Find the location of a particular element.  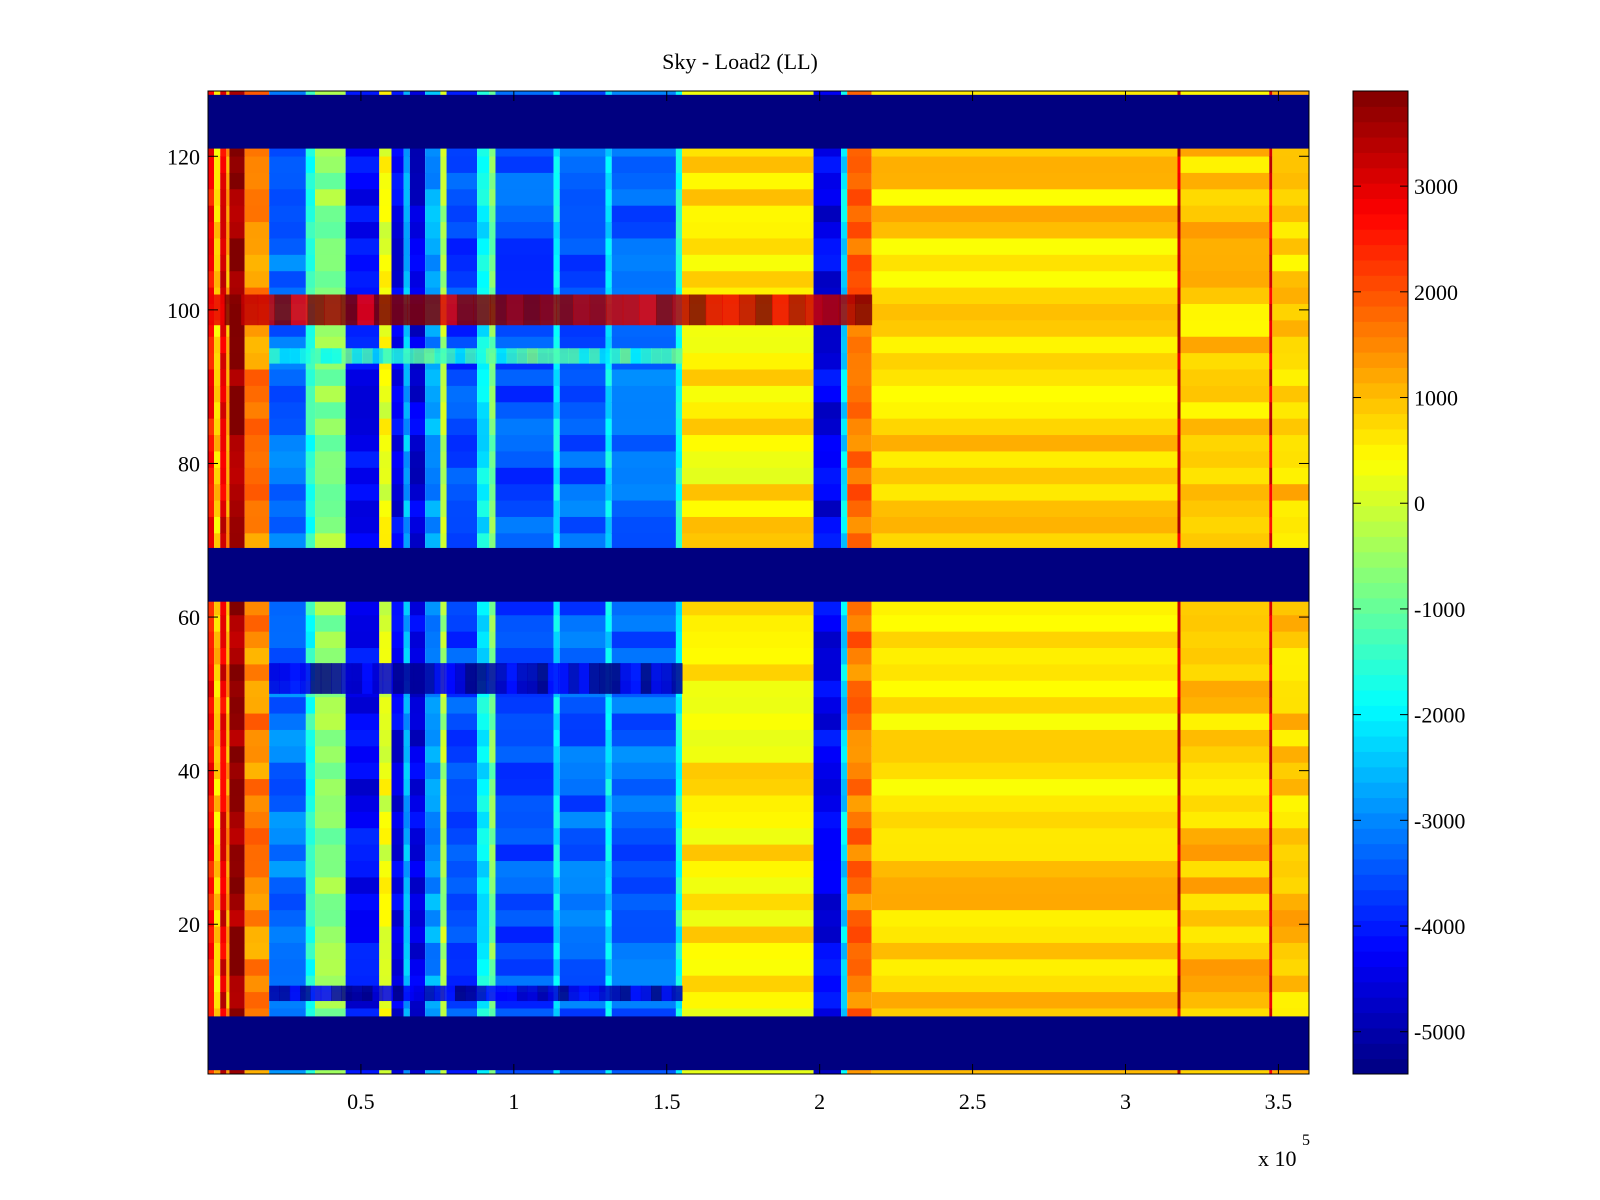

x-tick-label: 1 is located at coordinates (513, 1101).